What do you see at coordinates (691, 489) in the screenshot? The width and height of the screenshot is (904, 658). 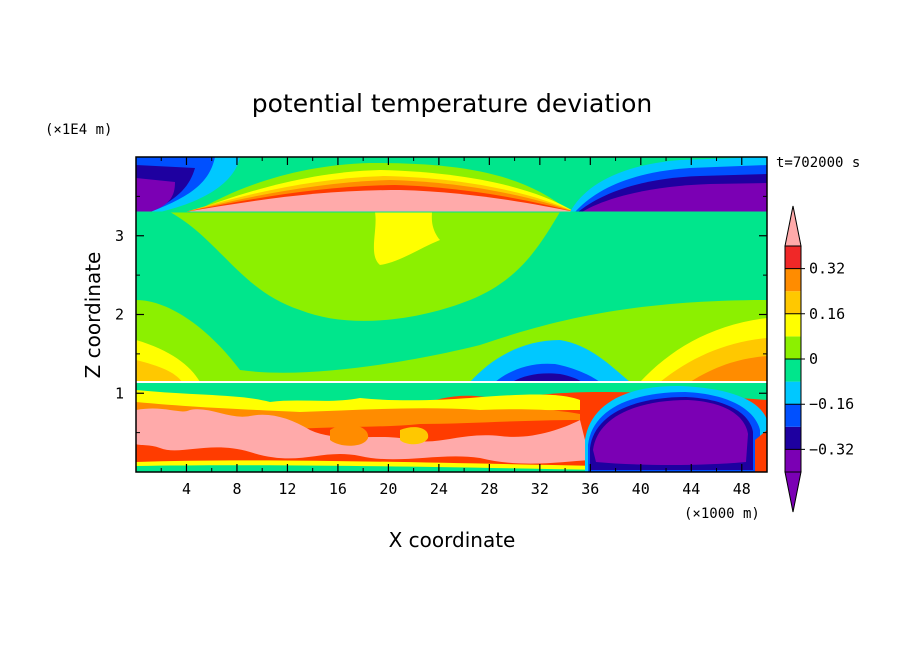 I see `x-tick-label: 44` at bounding box center [691, 489].